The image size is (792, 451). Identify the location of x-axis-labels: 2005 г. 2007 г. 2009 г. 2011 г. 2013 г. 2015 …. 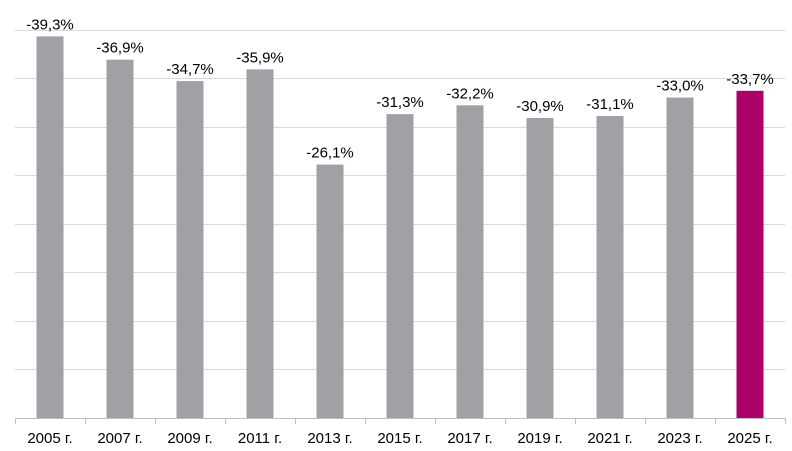
(399, 438).